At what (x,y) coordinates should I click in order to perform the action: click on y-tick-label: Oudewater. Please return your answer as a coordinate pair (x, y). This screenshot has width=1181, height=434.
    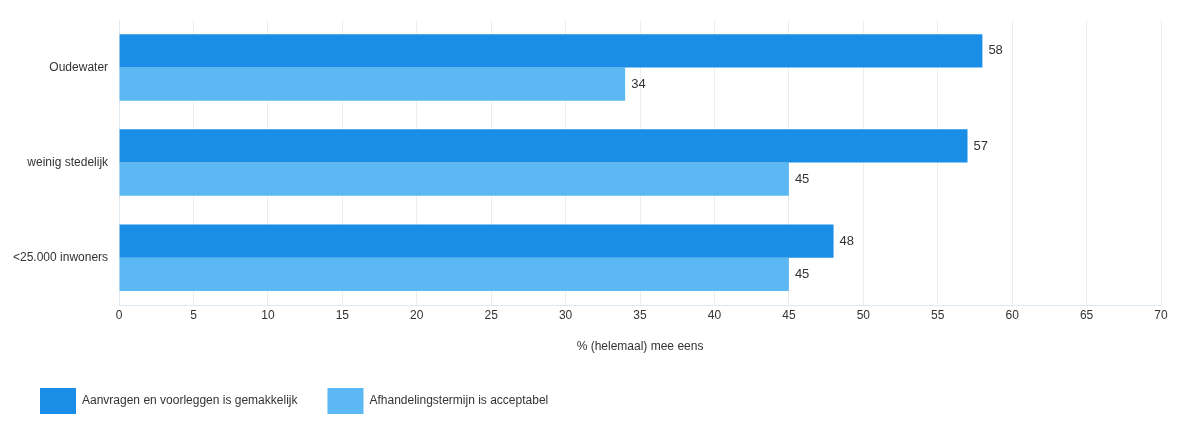
    Looking at the image, I should click on (79, 66).